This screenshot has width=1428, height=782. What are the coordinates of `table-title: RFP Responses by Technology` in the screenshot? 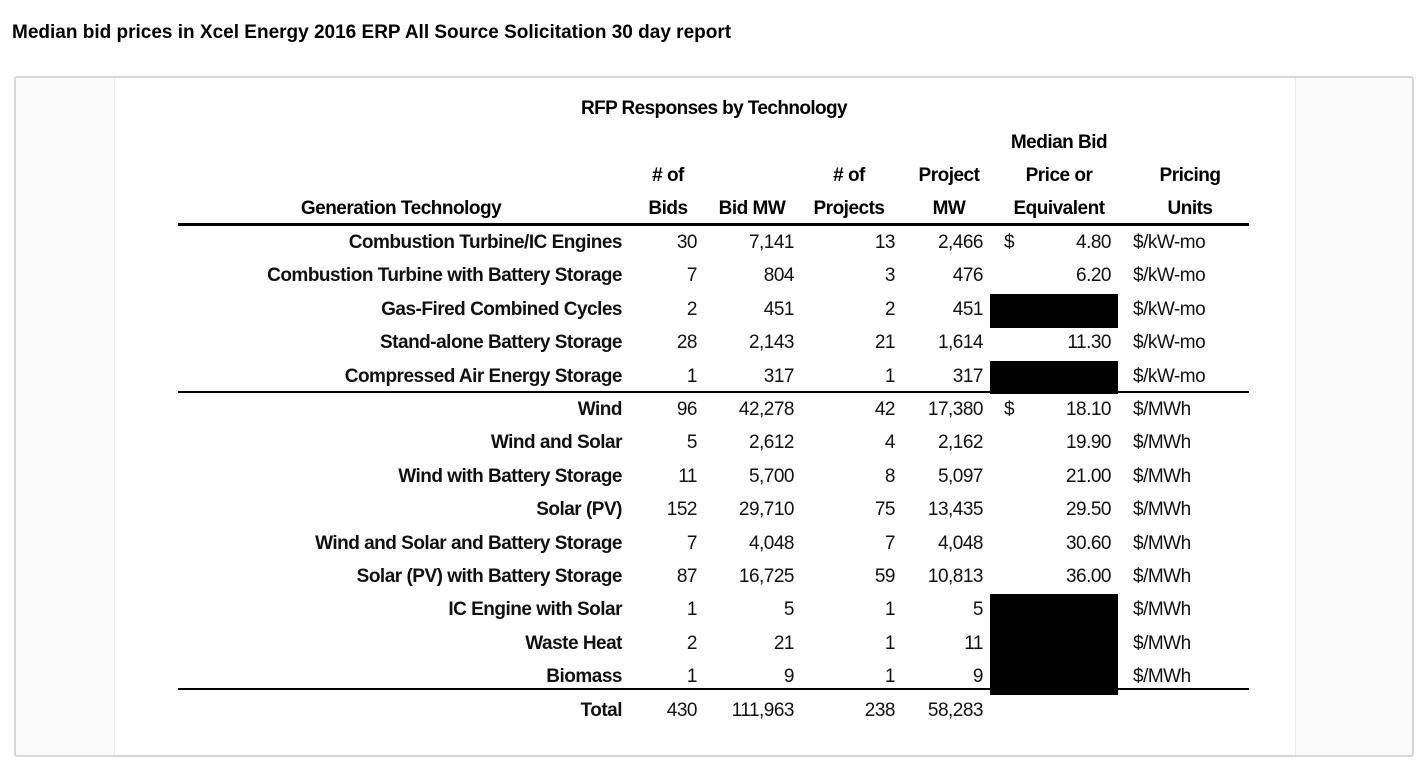 It's located at (714, 108).